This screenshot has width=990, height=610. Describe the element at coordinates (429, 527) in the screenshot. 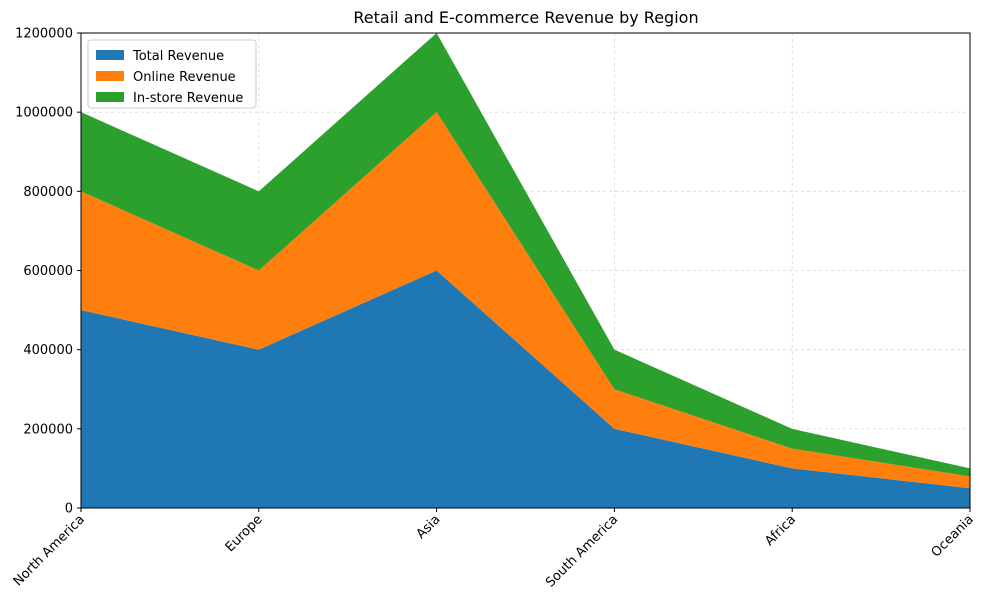

I see `x-tick-label: Asia` at that location.